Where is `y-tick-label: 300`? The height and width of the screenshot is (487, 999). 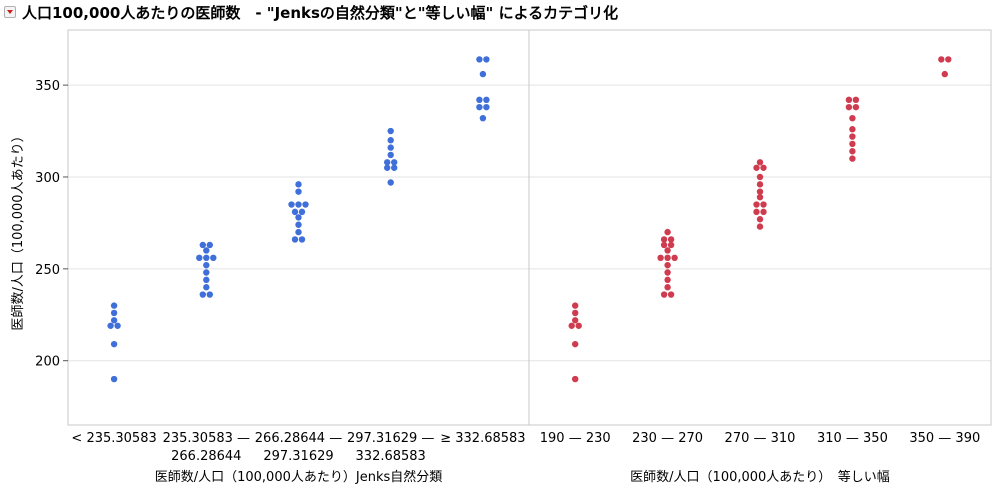
y-tick-label: 300 is located at coordinates (47, 178).